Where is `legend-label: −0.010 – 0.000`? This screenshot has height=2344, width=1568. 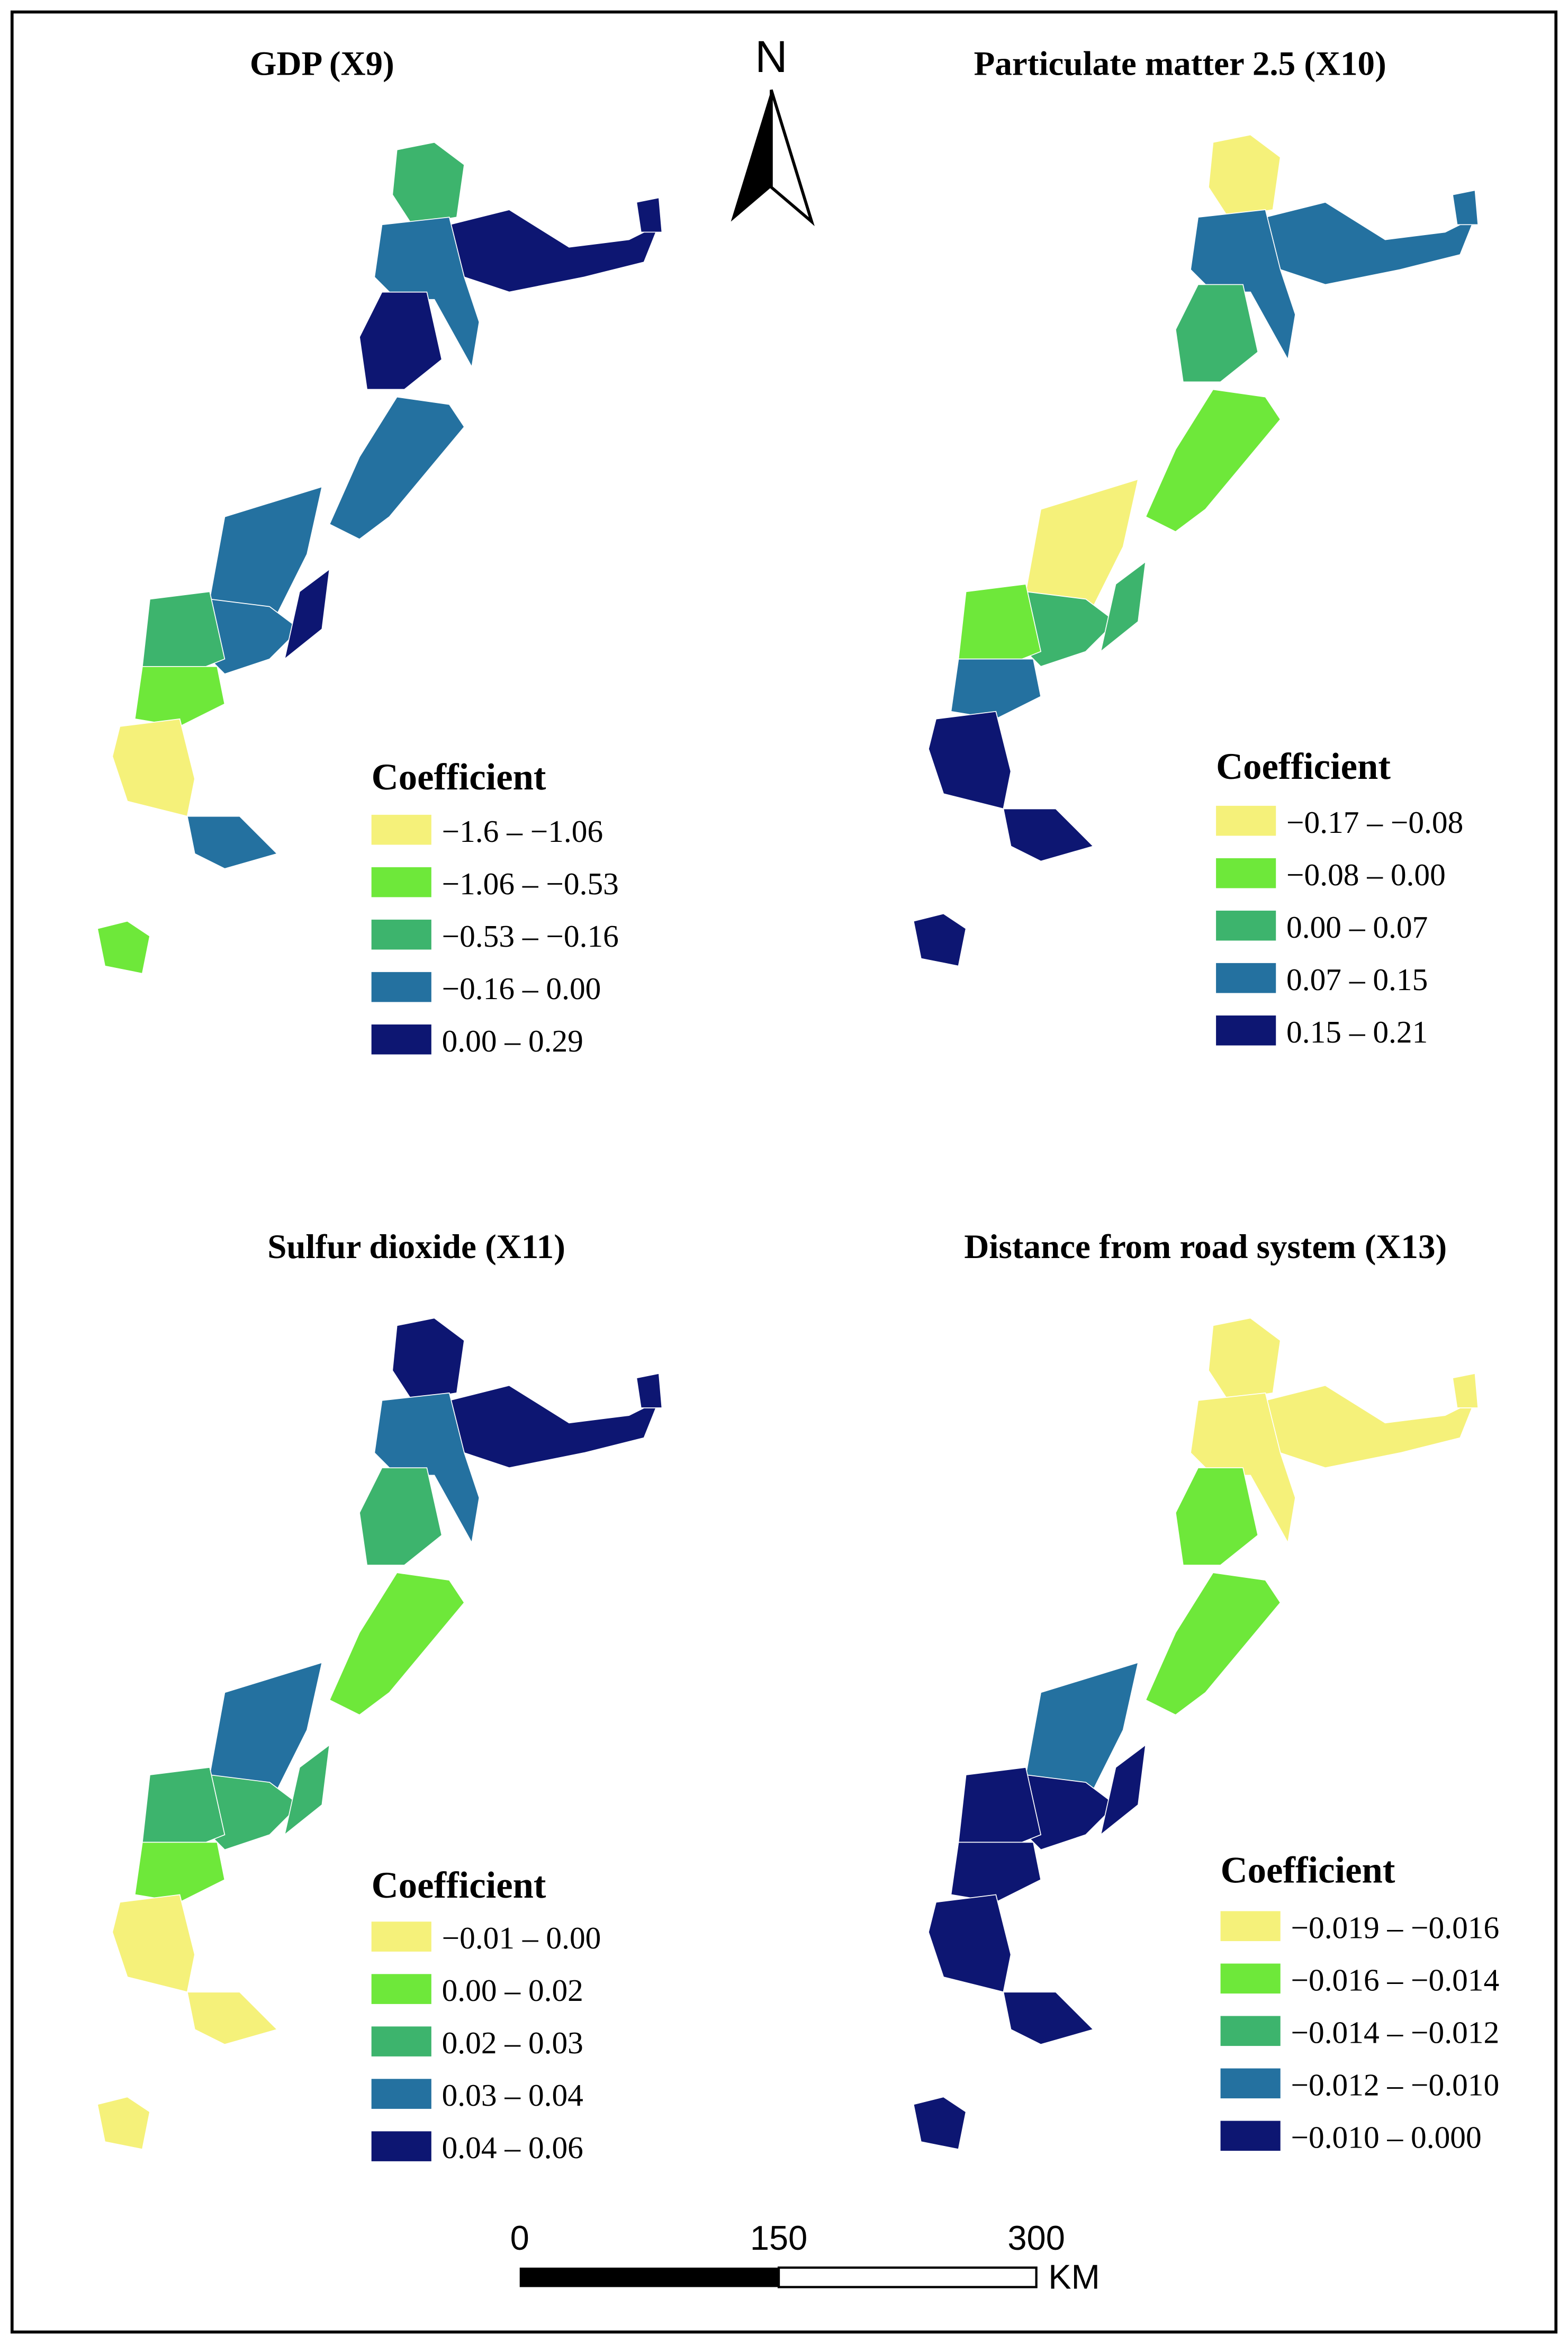
legend-label: −0.010 – 0.000 is located at coordinates (1386, 2137).